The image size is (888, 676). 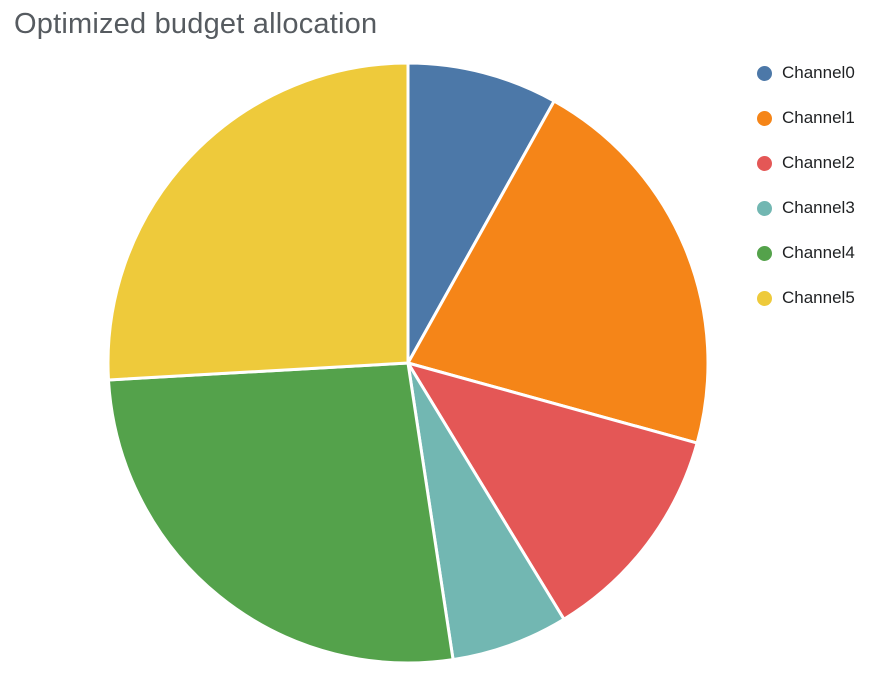 I want to click on legend-item-channel1: Channel1, so click(x=806, y=117).